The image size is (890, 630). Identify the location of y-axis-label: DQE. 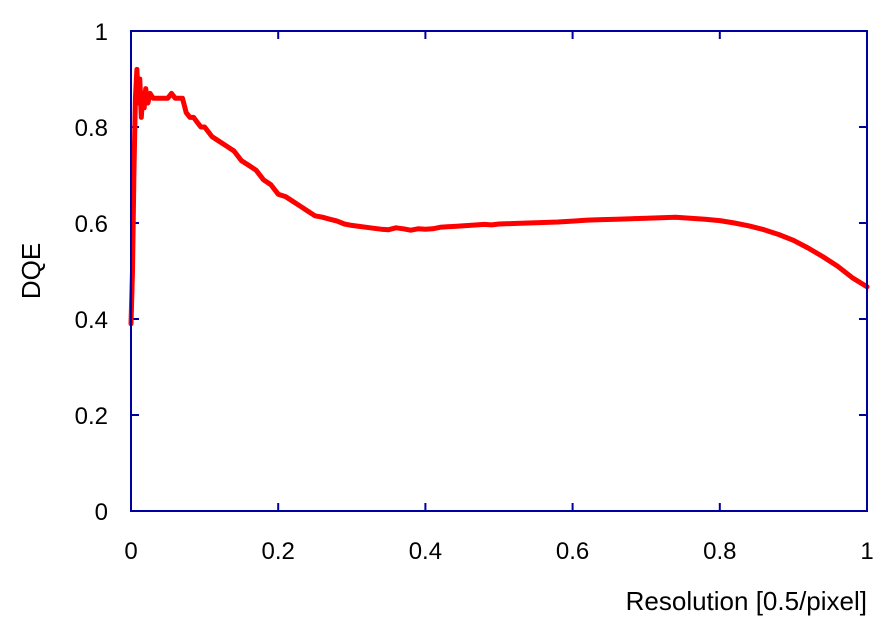
(31, 271).